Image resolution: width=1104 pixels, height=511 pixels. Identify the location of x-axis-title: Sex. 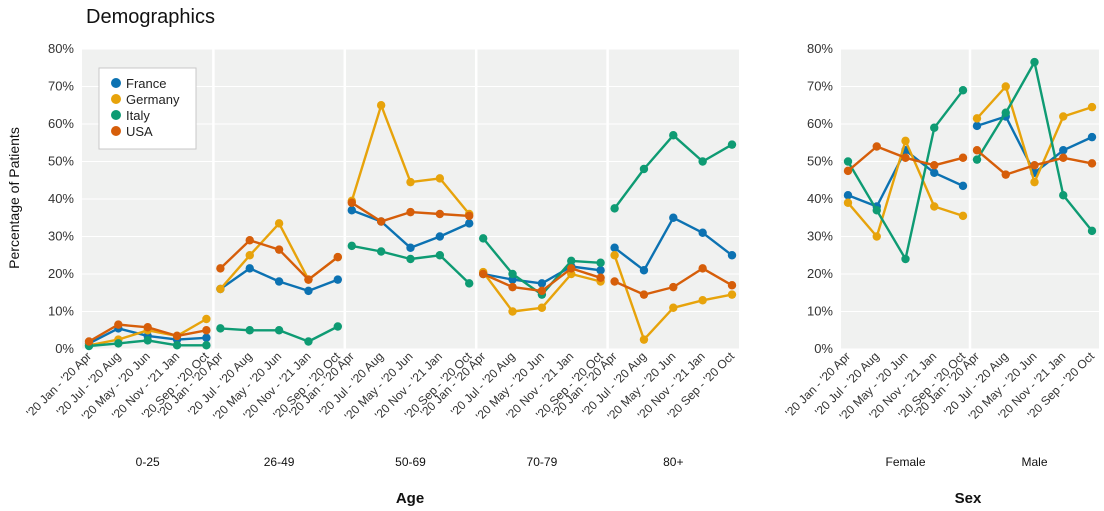
(968, 498).